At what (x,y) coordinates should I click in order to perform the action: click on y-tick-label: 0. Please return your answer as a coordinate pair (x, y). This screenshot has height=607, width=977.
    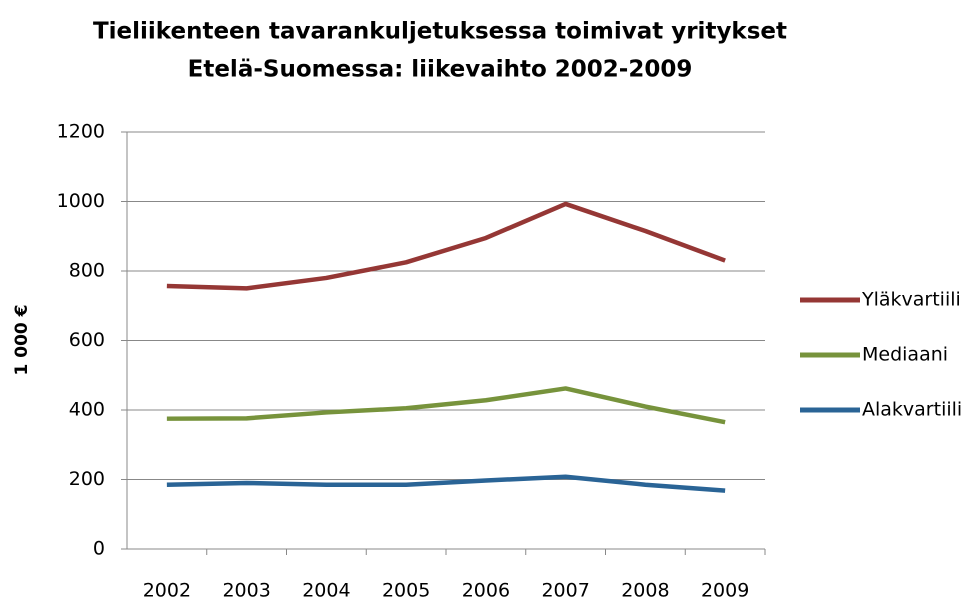
    Looking at the image, I should click on (99, 549).